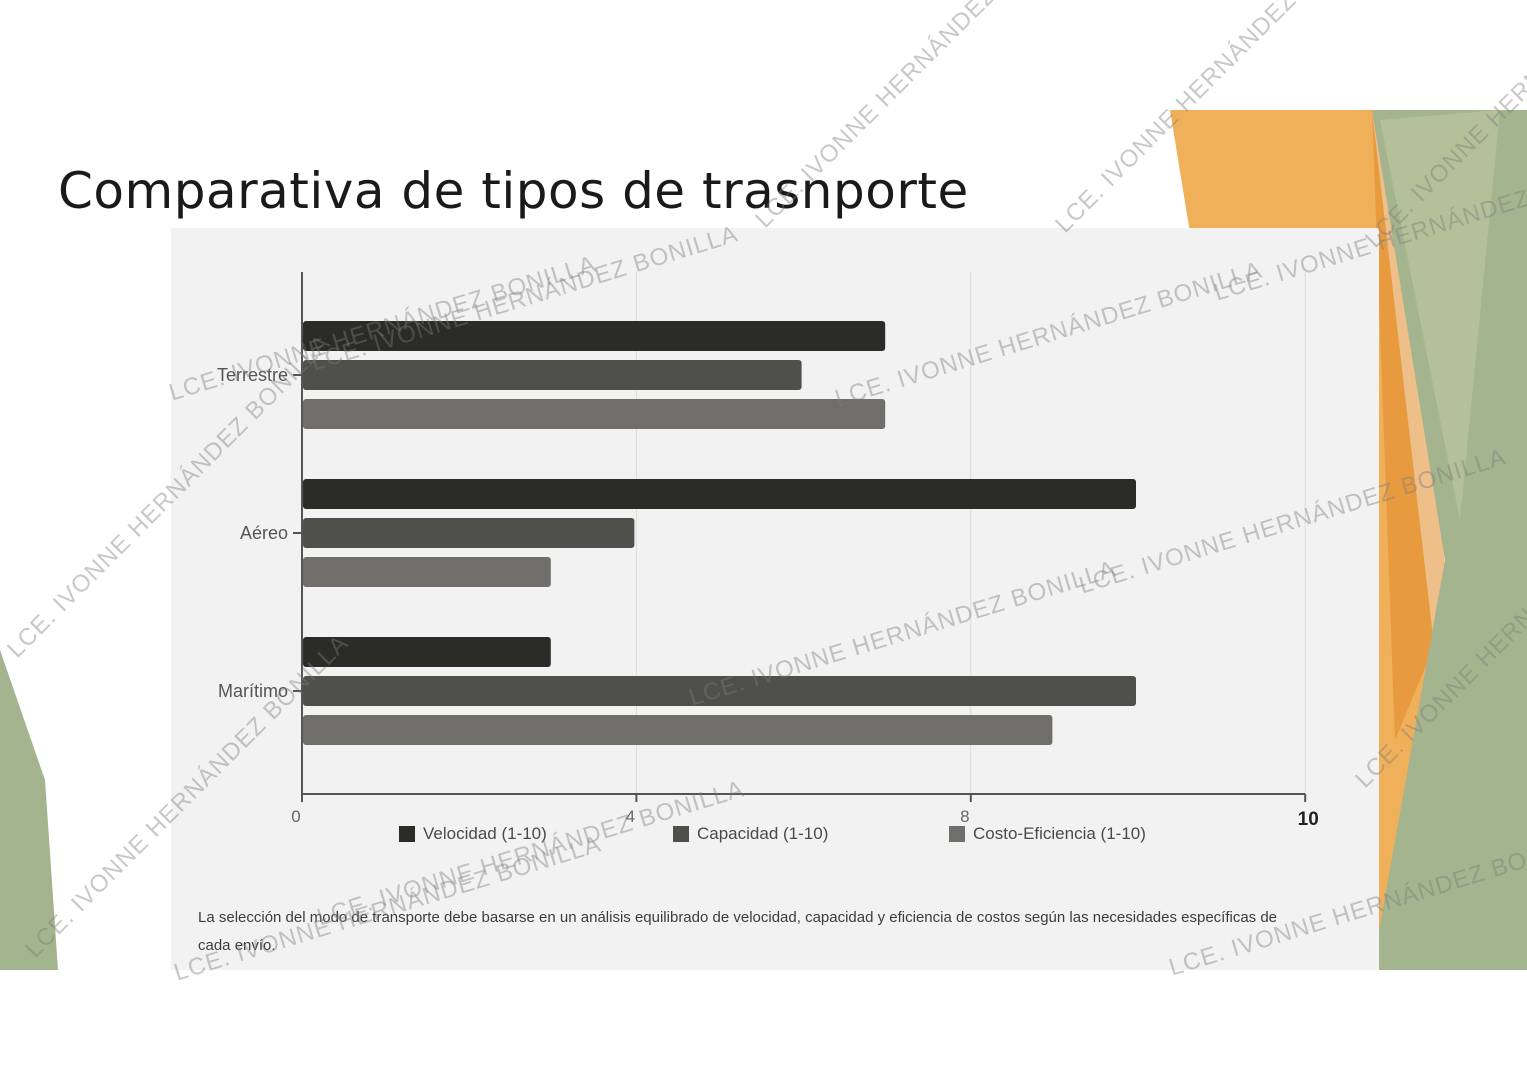 Image resolution: width=1527 pixels, height=1080 pixels. Describe the element at coordinates (1449, 540) in the screenshot. I see `sage-right-shape` at that location.